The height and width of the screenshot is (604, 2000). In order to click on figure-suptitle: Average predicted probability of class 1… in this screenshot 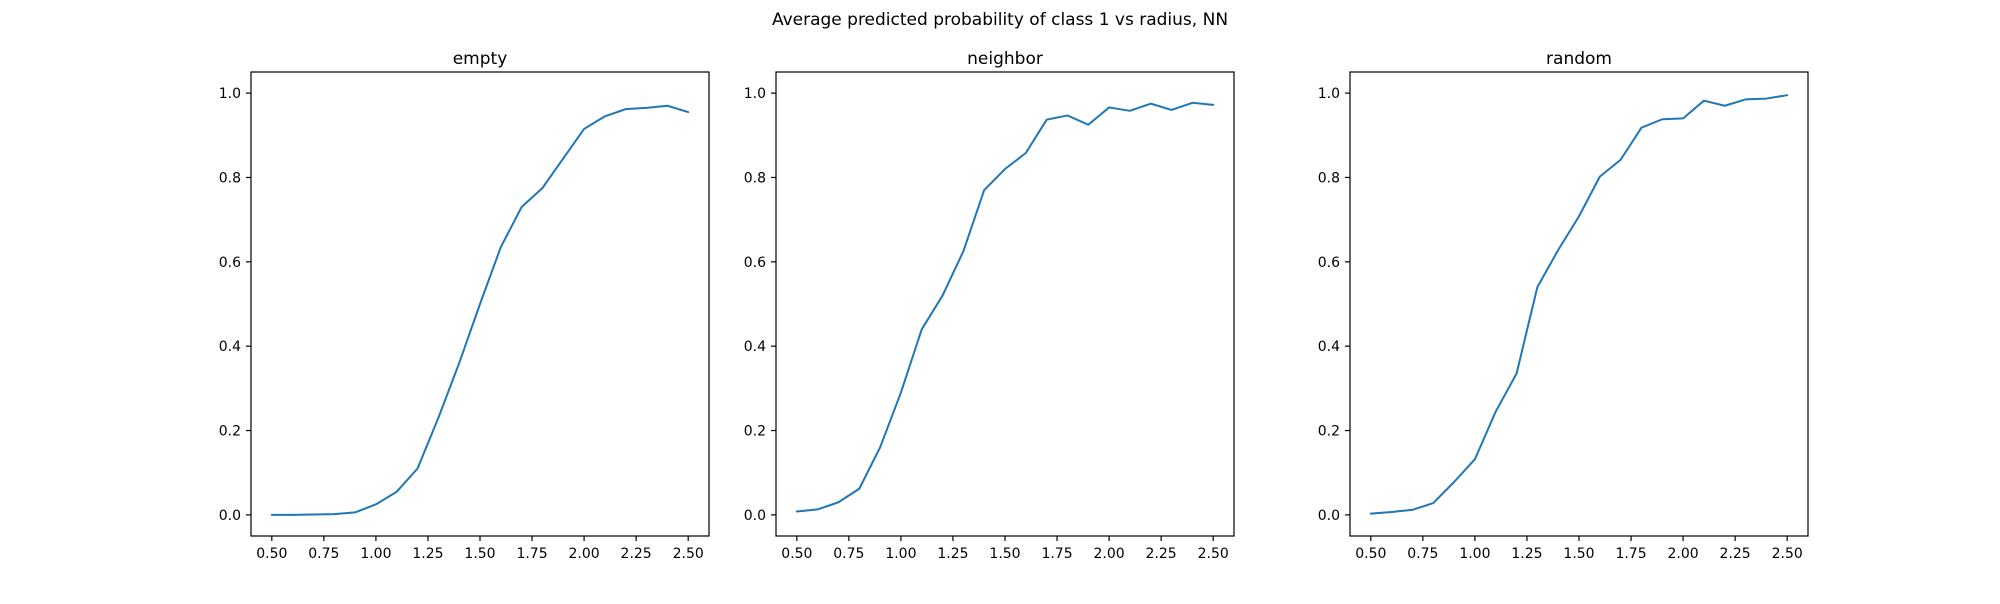, I will do `click(1000, 20)`.